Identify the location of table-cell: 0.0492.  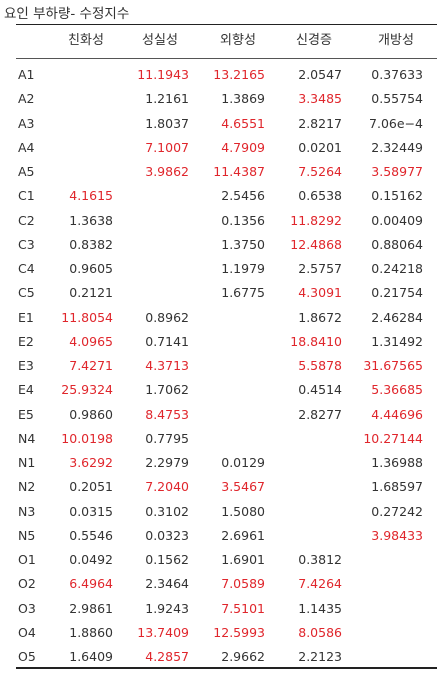
(91, 559).